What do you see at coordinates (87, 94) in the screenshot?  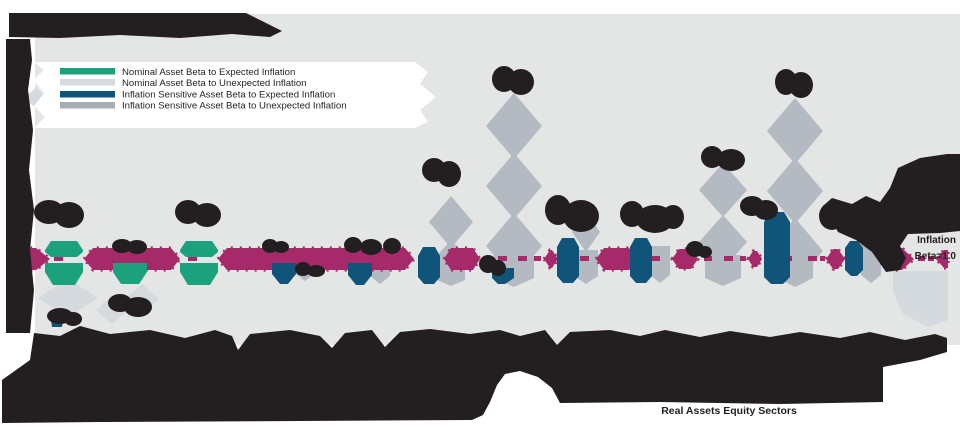 I see `legend-swatch-inflation-sensitive-expected` at bounding box center [87, 94].